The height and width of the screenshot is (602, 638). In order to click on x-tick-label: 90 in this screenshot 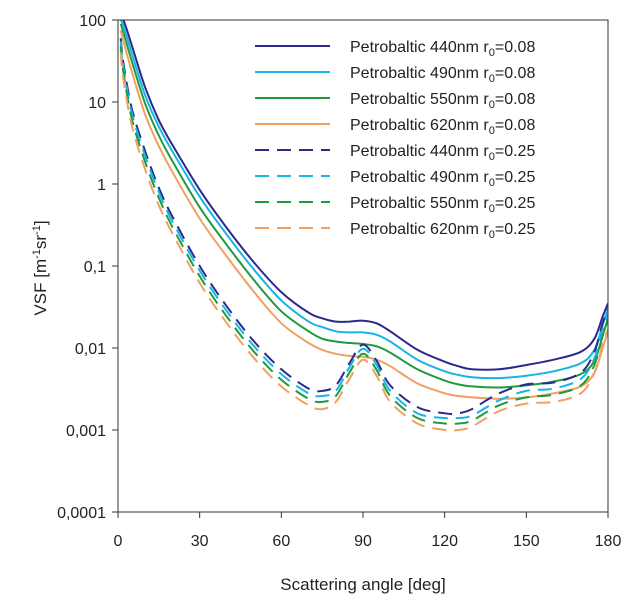, I will do `click(363, 541)`.